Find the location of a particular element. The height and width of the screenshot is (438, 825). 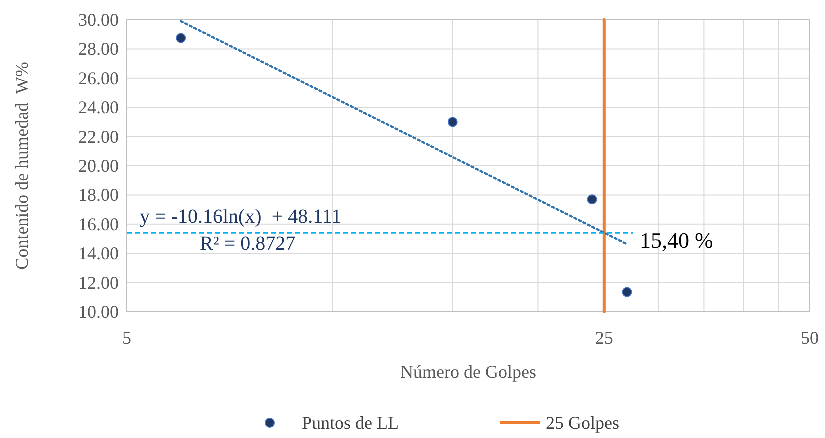

y-tick-label: 28.00 is located at coordinates (98, 49).